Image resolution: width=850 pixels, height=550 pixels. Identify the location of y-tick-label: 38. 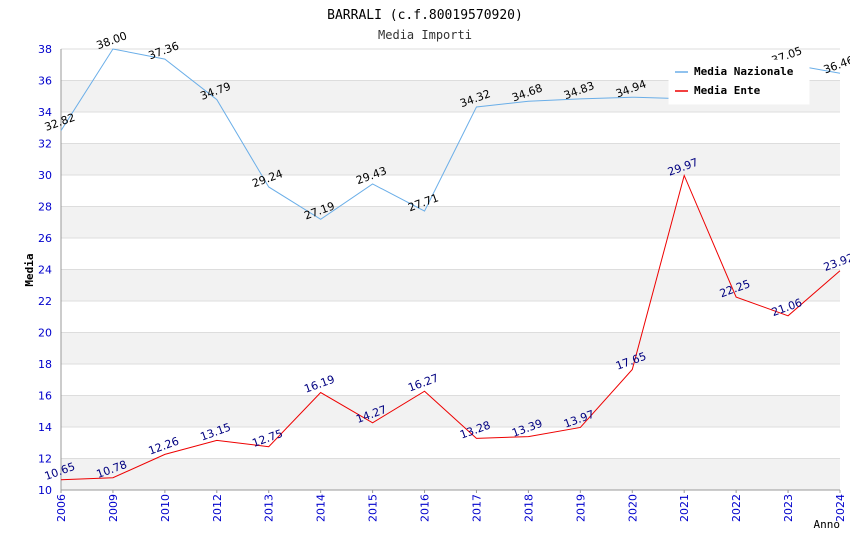
(45, 49).